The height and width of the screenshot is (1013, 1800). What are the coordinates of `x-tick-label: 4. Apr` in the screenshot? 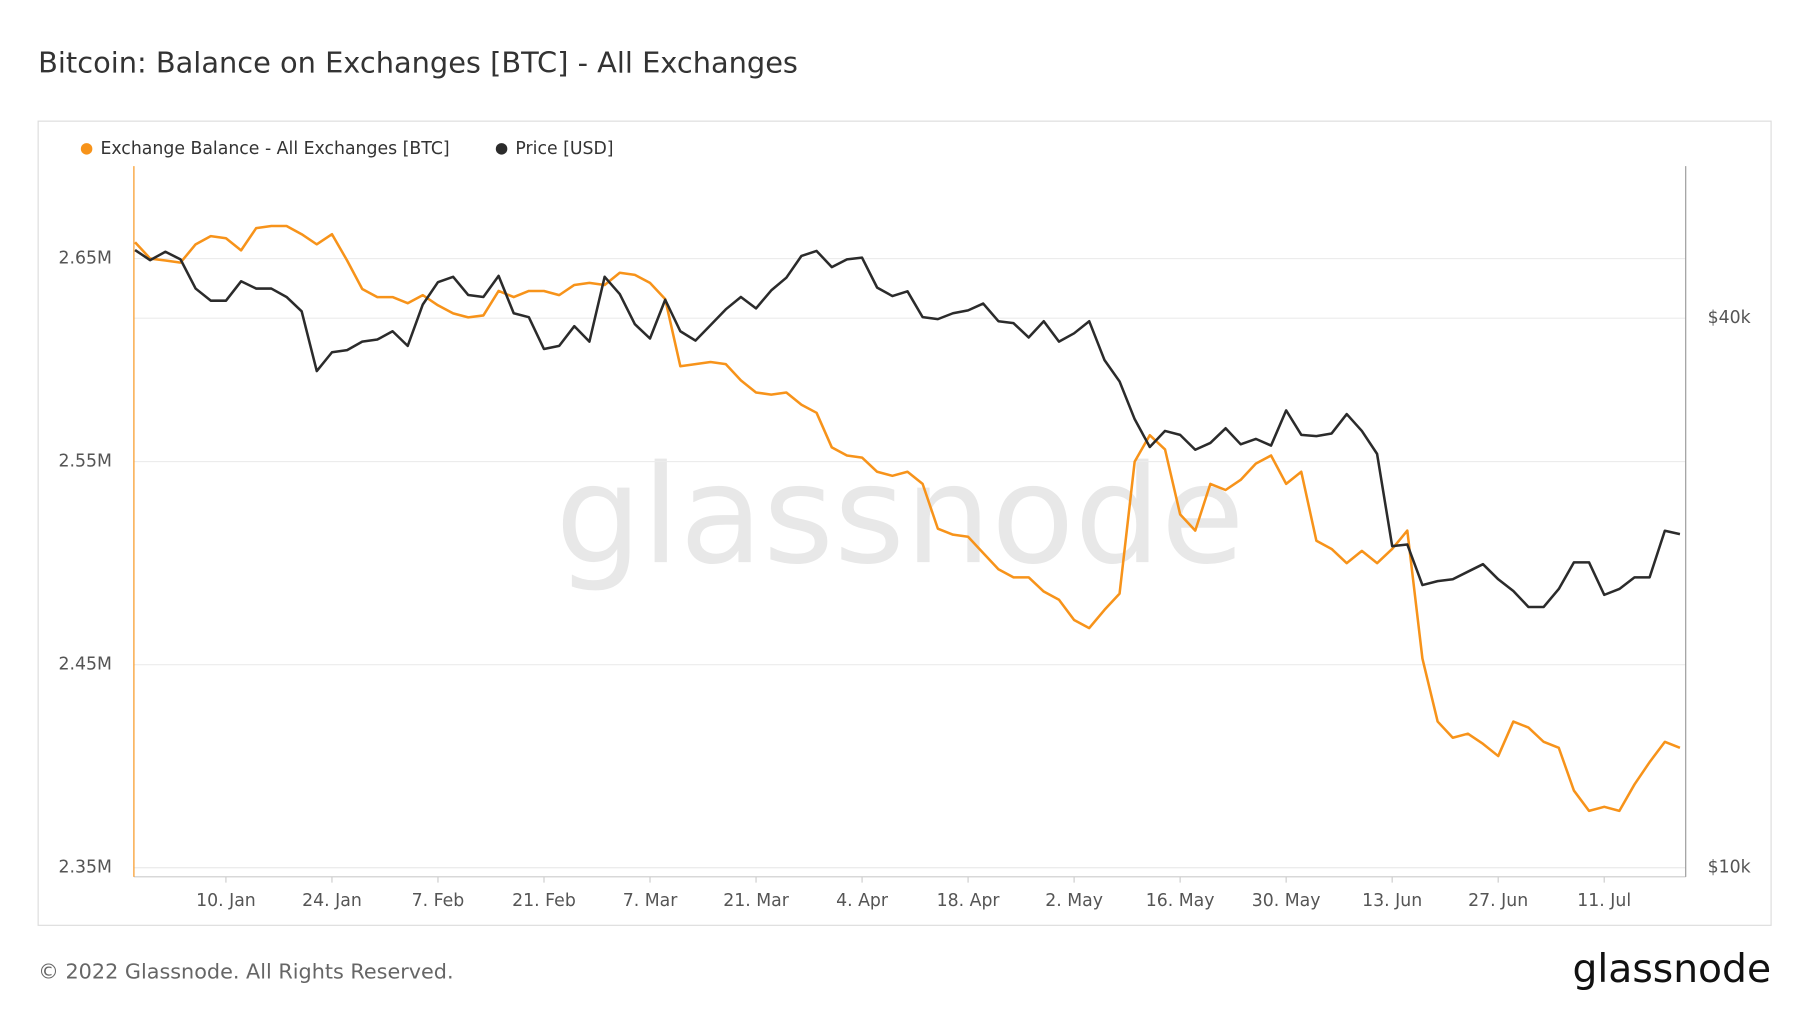 It's located at (862, 901).